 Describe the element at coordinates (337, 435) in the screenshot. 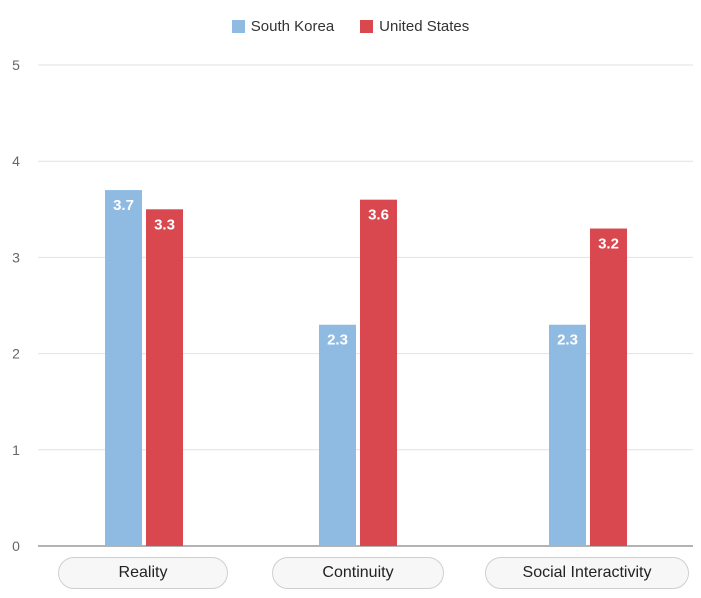

I see `bar-south-korea-continuity` at that location.